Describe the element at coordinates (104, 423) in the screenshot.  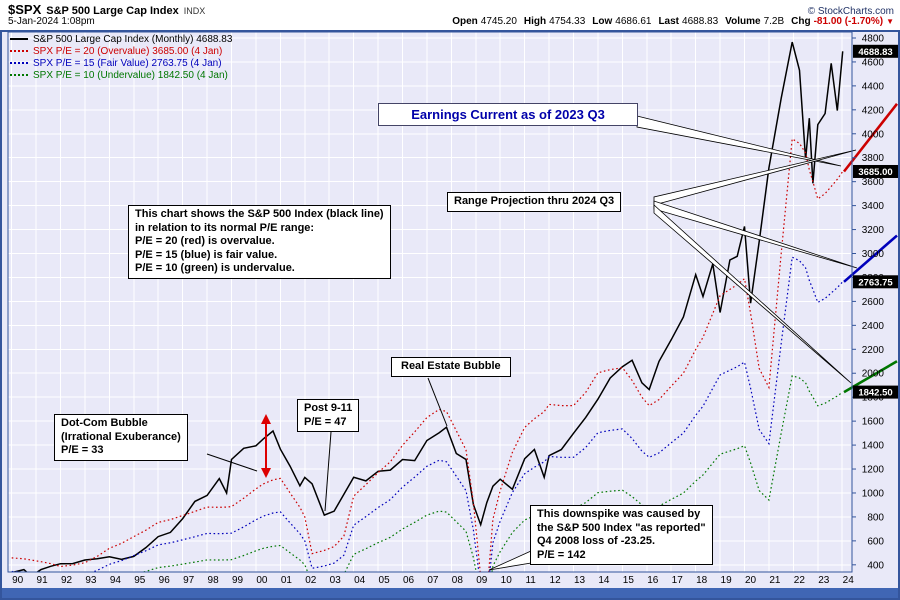
I see `dotcom-line: Dot-Com Bubble` at that location.